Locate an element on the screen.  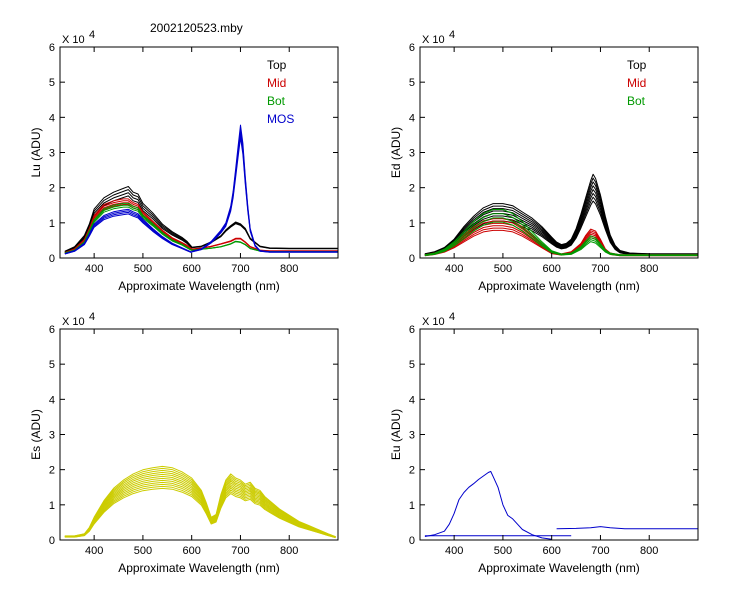
es-ytick-label-0: 0 is located at coordinates (52, 541).